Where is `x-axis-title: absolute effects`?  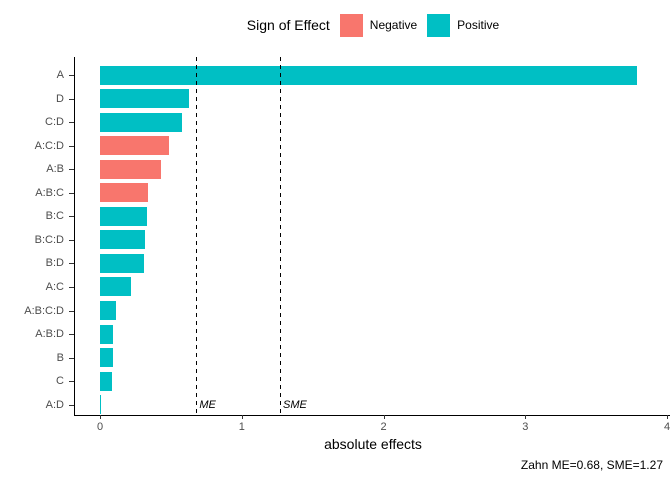
x-axis-title: absolute effects is located at coordinates (373, 444).